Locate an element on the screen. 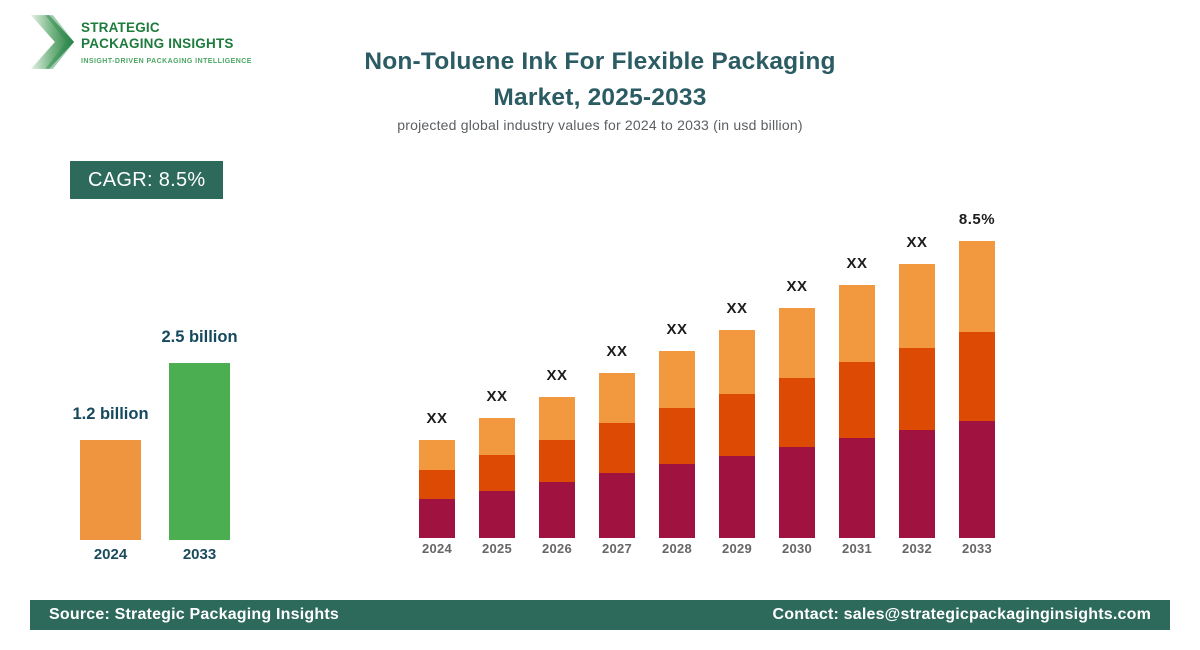 This screenshot has width=1200, height=650. mini-year-label: 2024 is located at coordinates (110, 554).